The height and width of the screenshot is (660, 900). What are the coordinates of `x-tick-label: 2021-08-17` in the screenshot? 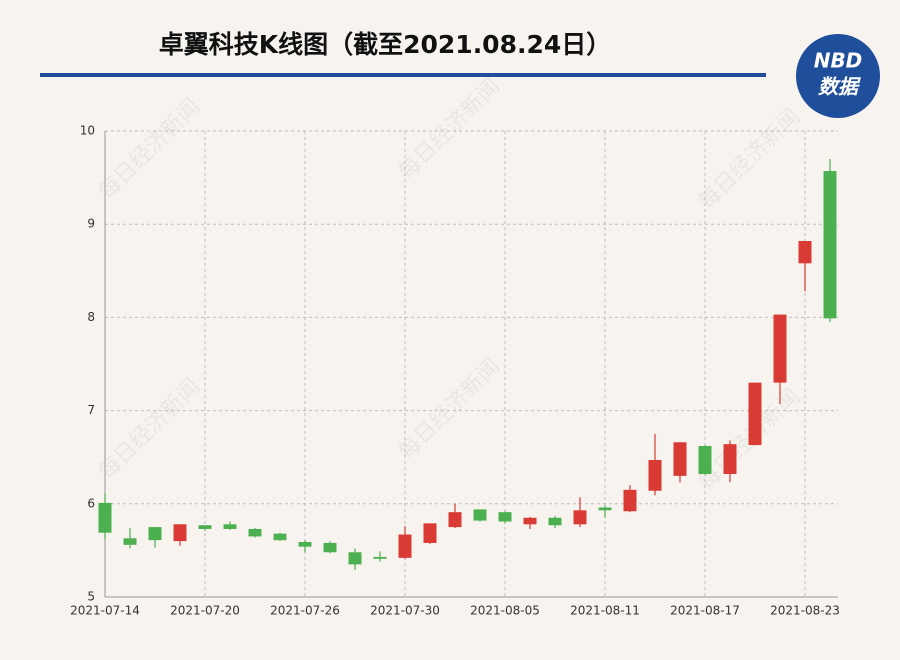 It's located at (705, 611).